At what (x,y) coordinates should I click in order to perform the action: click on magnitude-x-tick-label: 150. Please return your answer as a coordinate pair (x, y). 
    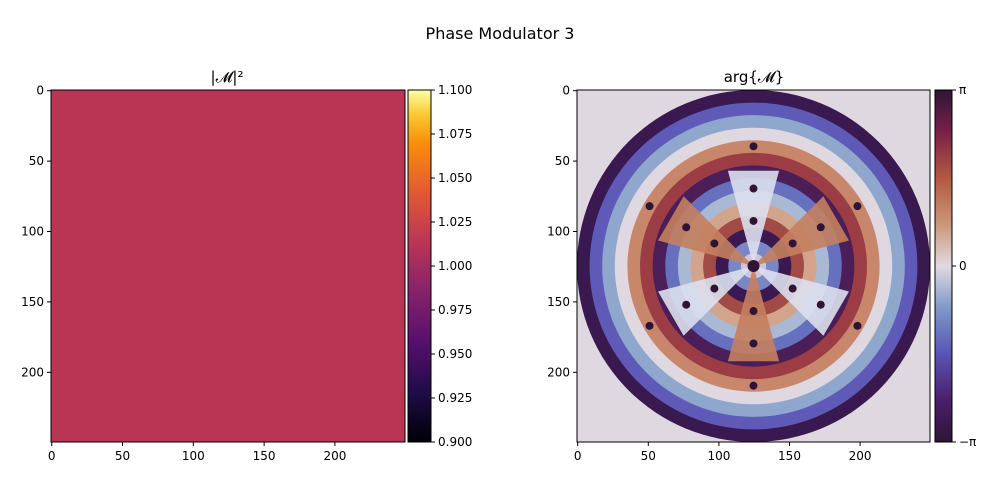
    Looking at the image, I should click on (264, 456).